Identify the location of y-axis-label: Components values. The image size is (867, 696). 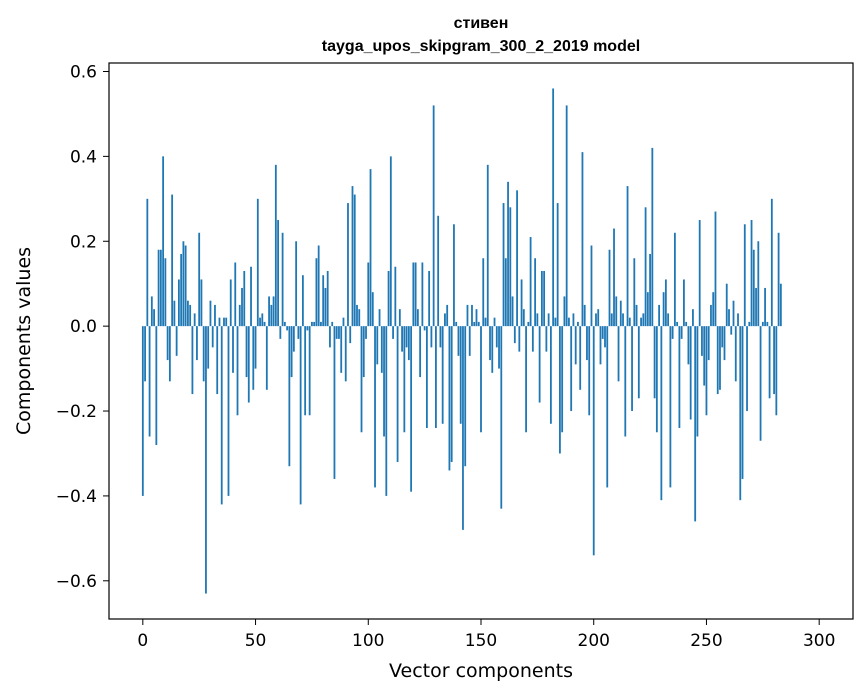
(24, 341).